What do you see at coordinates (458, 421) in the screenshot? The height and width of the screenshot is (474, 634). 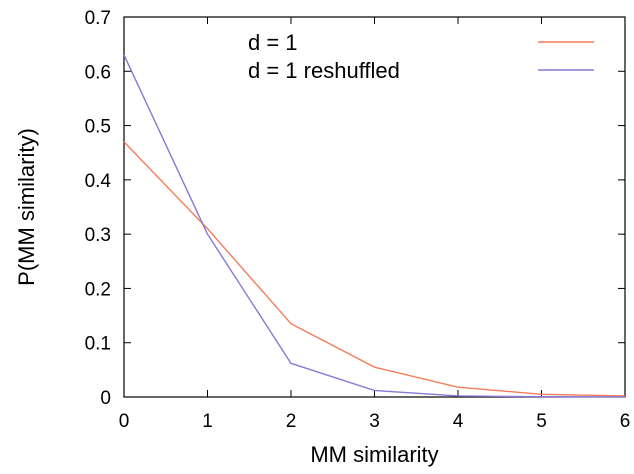 I see `x-tick-label: 4` at bounding box center [458, 421].